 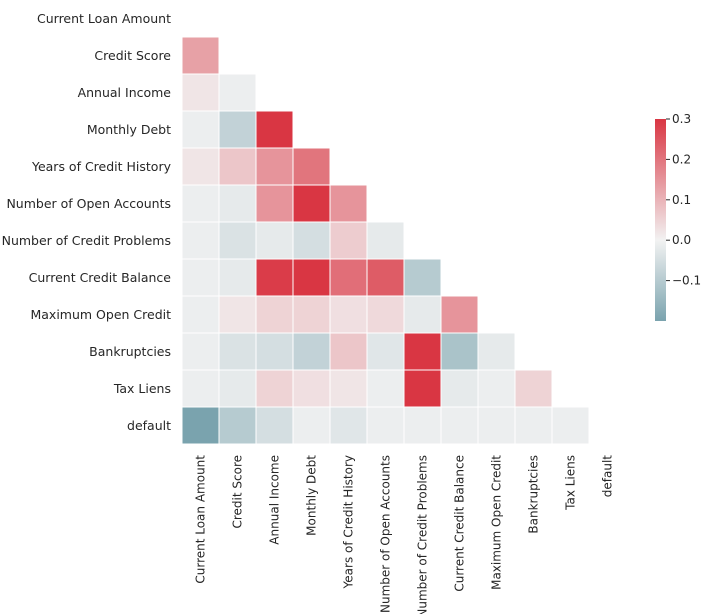 What do you see at coordinates (101, 166) in the screenshot?
I see `y-label: Years of Credit History` at bounding box center [101, 166].